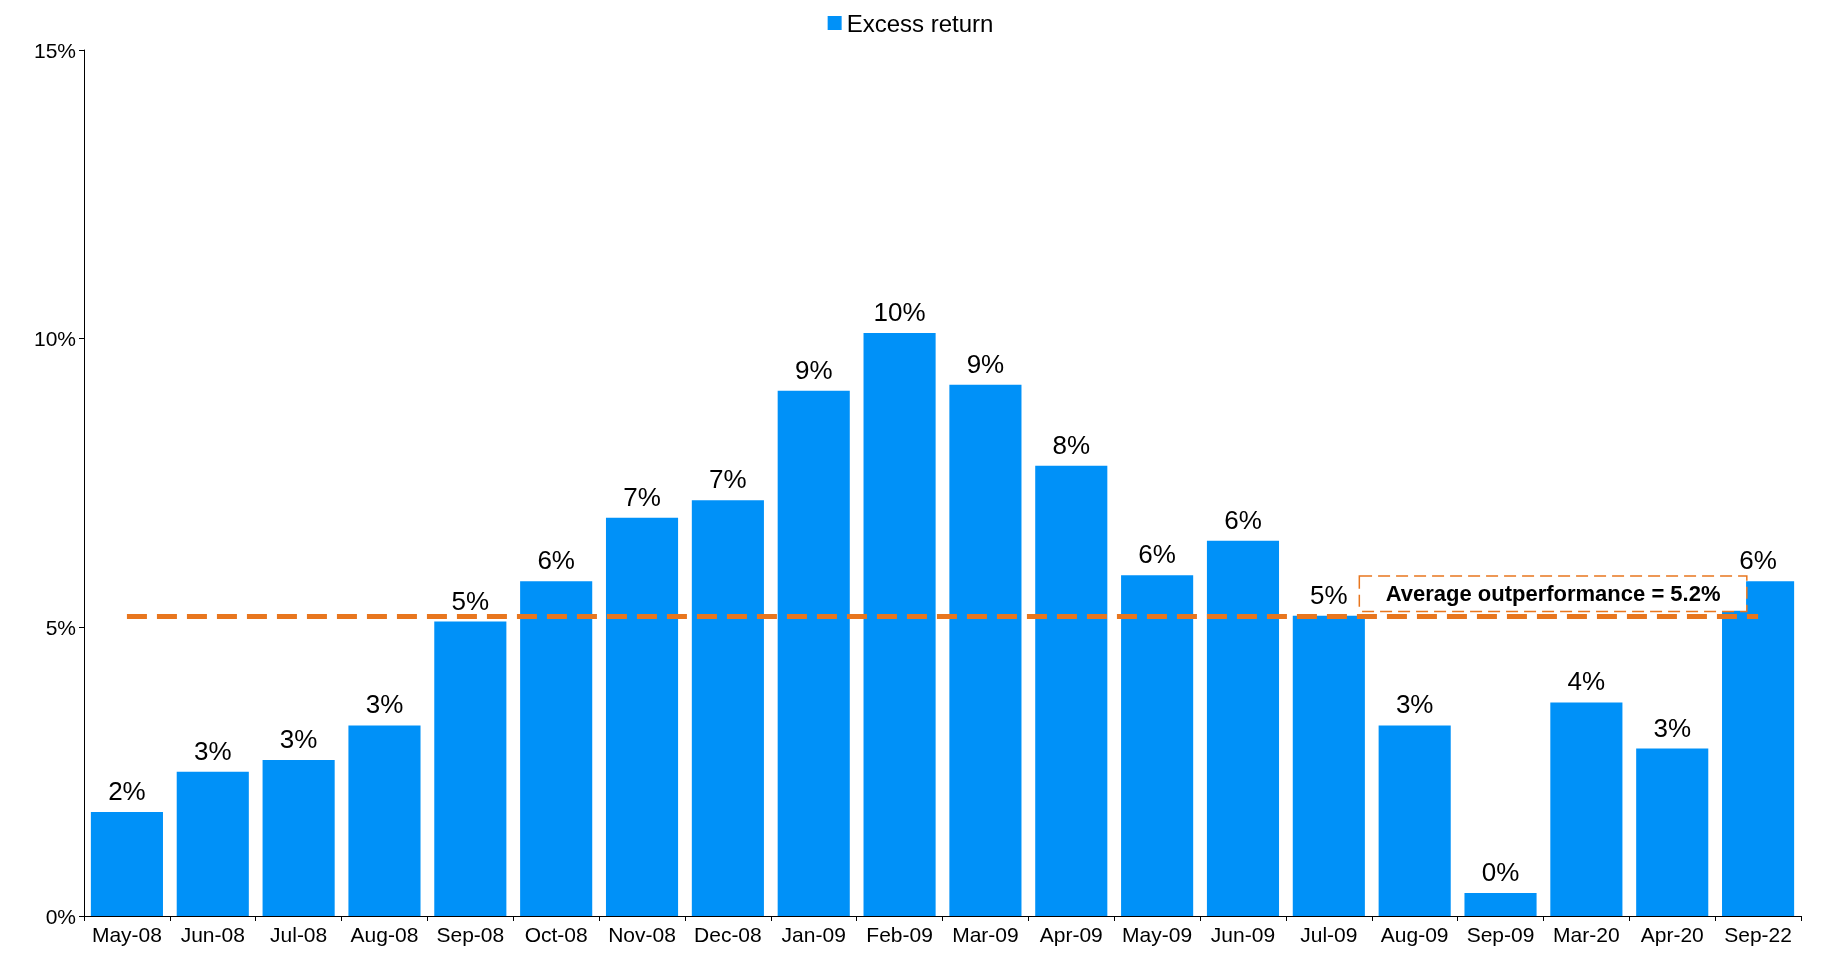 The width and height of the screenshot is (1821, 966). Describe the element at coordinates (728, 934) in the screenshot. I see `x-tick-label: Dec-08` at that location.